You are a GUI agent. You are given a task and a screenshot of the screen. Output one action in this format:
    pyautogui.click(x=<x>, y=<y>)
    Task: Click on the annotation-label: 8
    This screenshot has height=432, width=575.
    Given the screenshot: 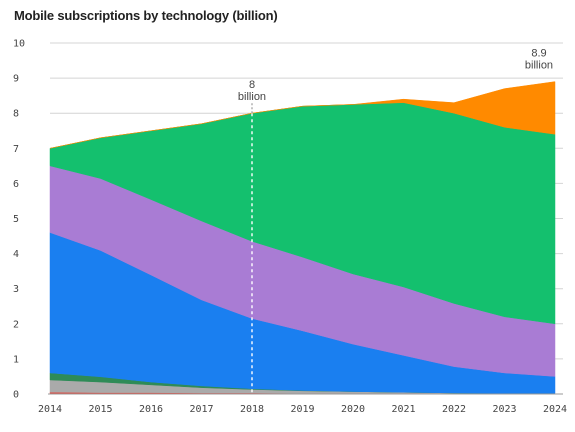 What is the action you would take?
    pyautogui.click(x=252, y=85)
    